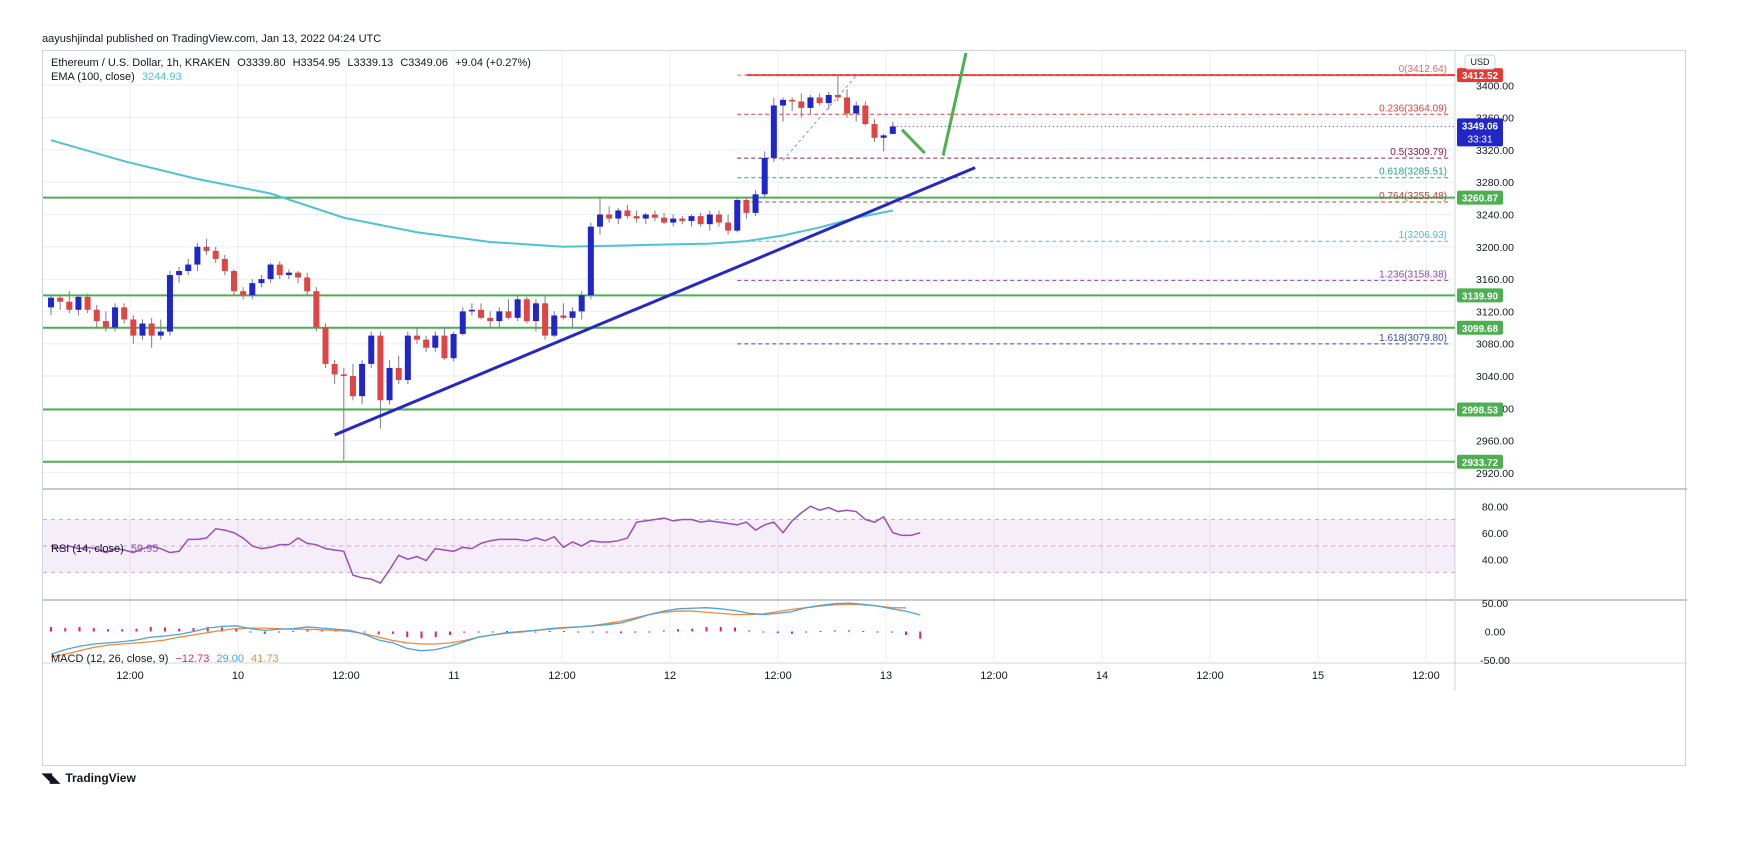 Image resolution: width=1740 pixels, height=842 pixels. I want to click on projection-path, so click(913, 141).